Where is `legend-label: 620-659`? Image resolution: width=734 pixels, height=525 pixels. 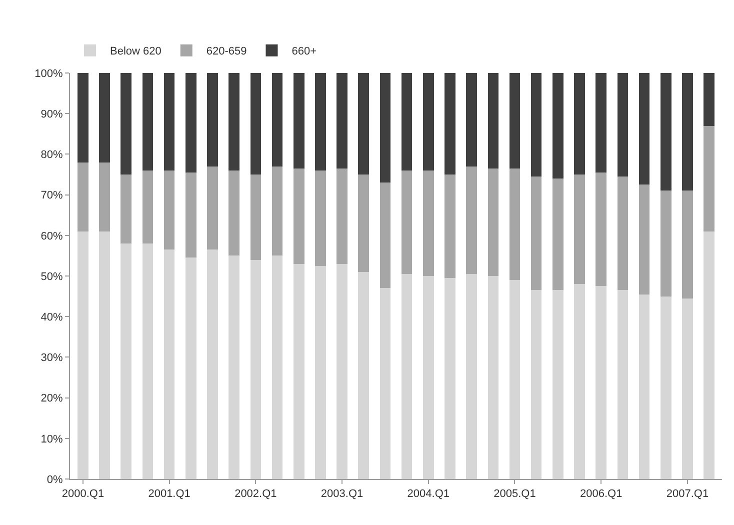
legend-label: 620-659 is located at coordinates (226, 52).